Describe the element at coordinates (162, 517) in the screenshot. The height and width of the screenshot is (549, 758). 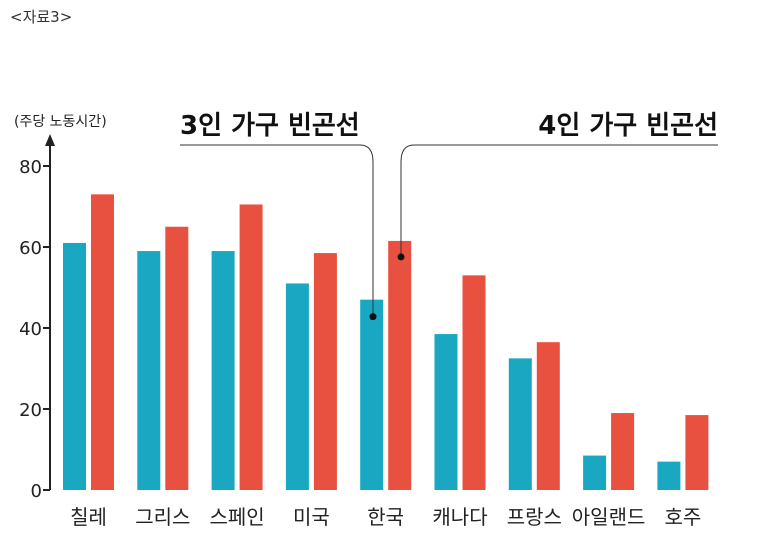
I see `x-tick-label: 그리스` at that location.